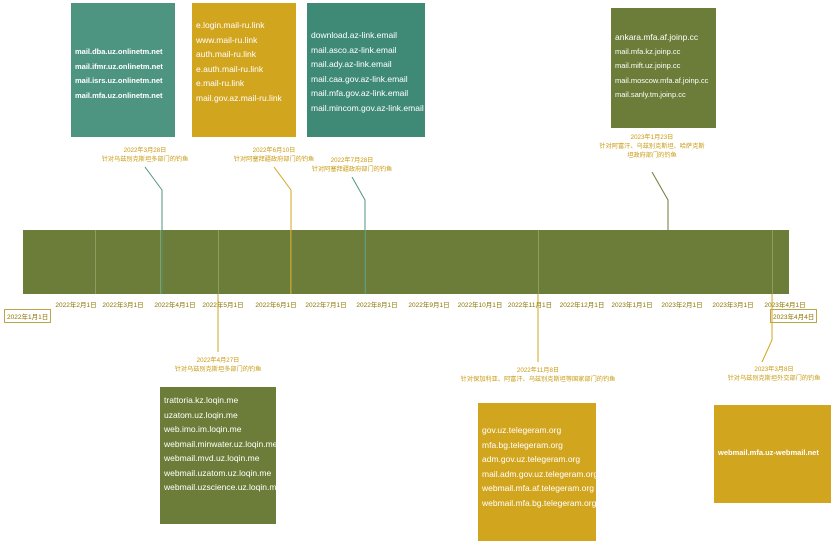 Image resolution: width=834 pixels, height=545 pixels. I want to click on event-label: 2022年6月10日 针对阿塞拜疆政府部门的钓鱼, so click(274, 155).